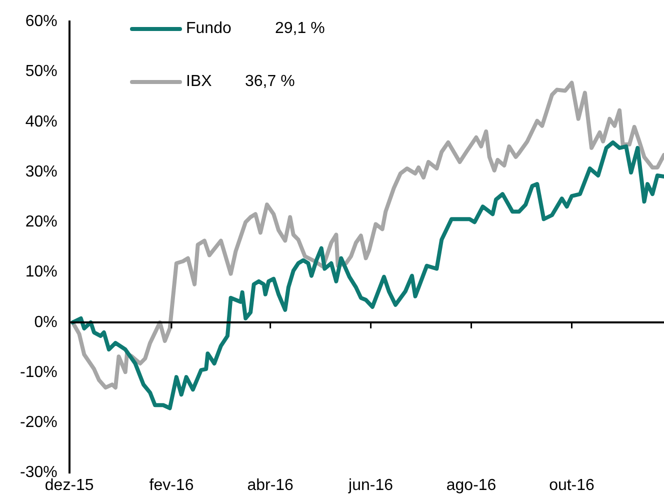 The height and width of the screenshot is (502, 664). I want to click on x-tick-label: out-16, so click(572, 485).